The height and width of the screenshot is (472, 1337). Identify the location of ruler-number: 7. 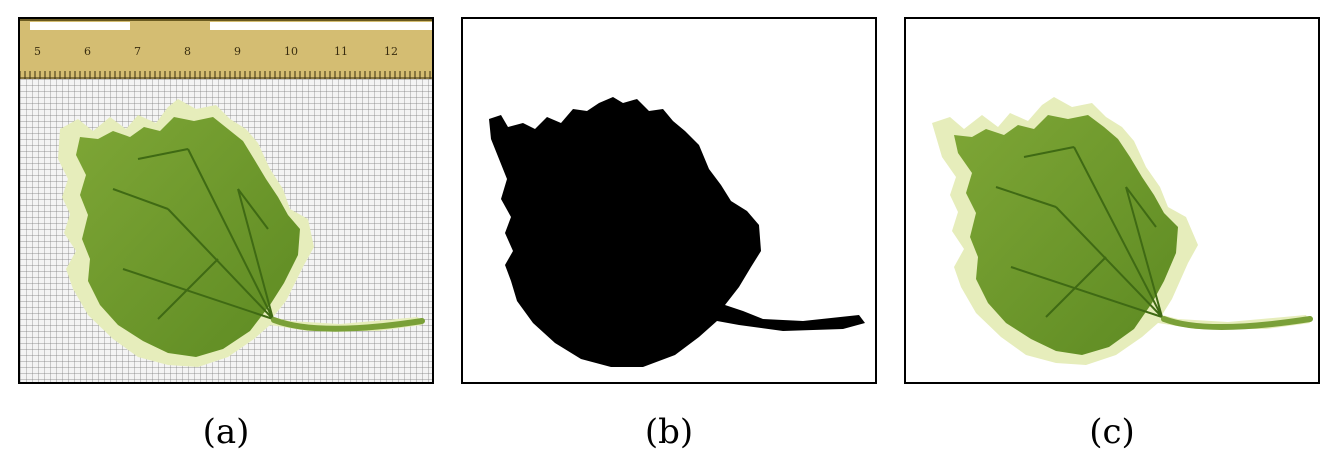
(137, 51).